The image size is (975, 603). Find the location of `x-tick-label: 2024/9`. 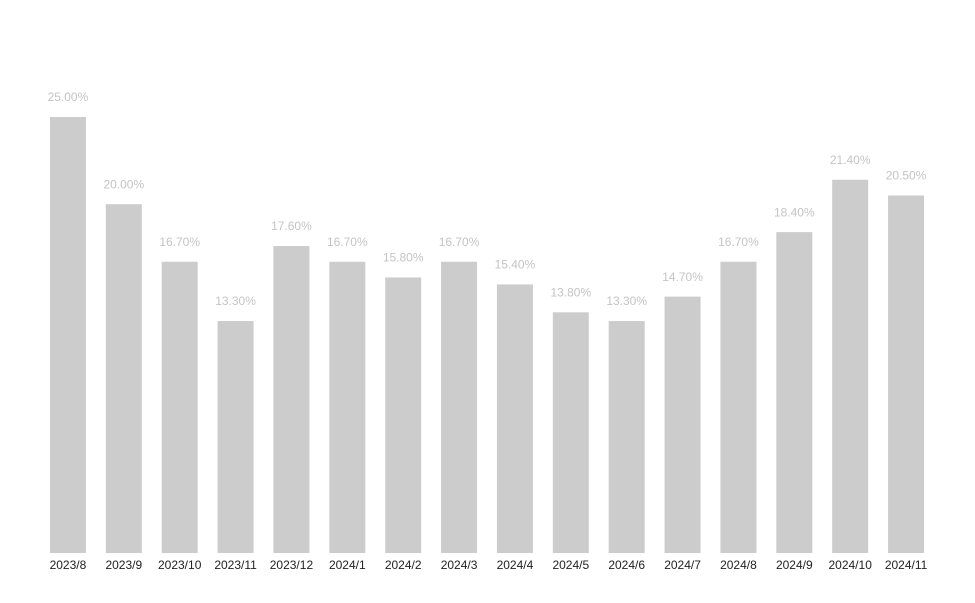

x-tick-label: 2024/9 is located at coordinates (794, 565).